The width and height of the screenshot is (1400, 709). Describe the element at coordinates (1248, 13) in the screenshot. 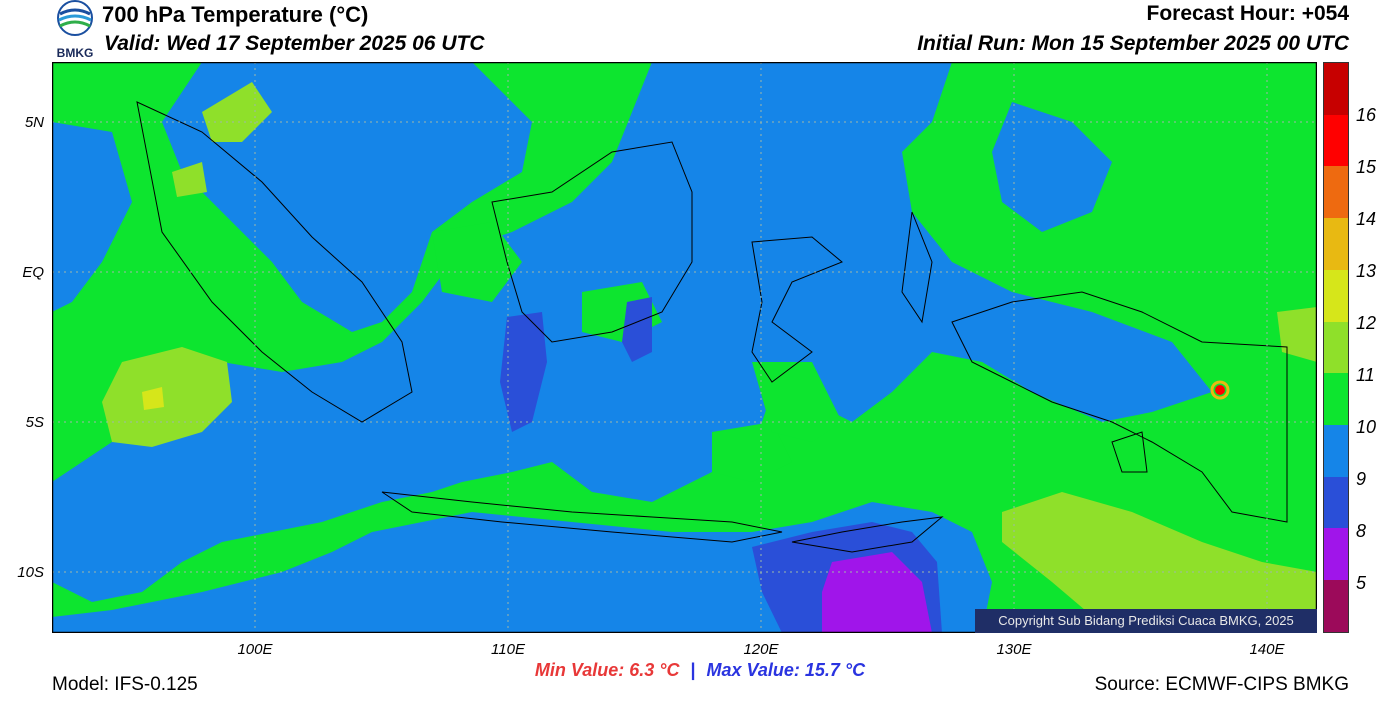

I see `forecast-hour: Forecast Hour: +054` at that location.